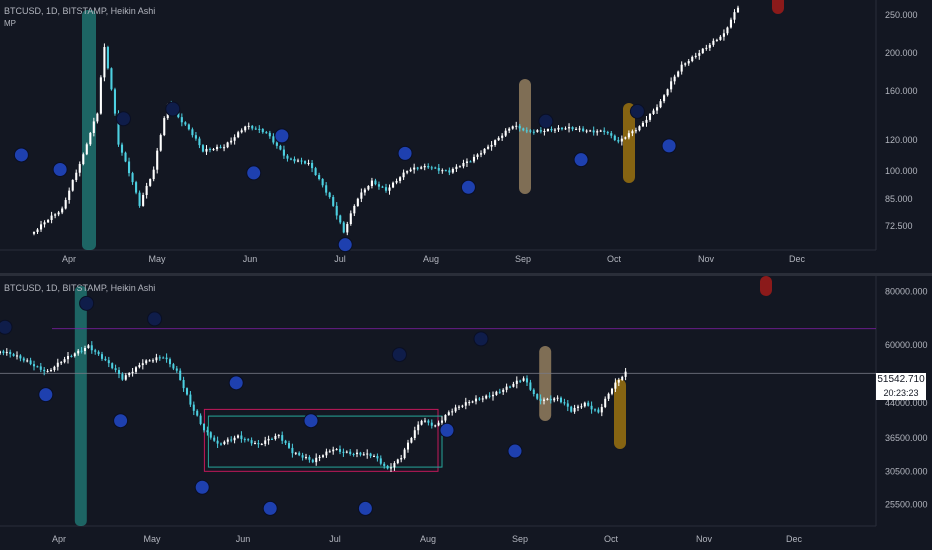  Describe the element at coordinates (525, 136) in the screenshot. I see `tan-band` at that location.